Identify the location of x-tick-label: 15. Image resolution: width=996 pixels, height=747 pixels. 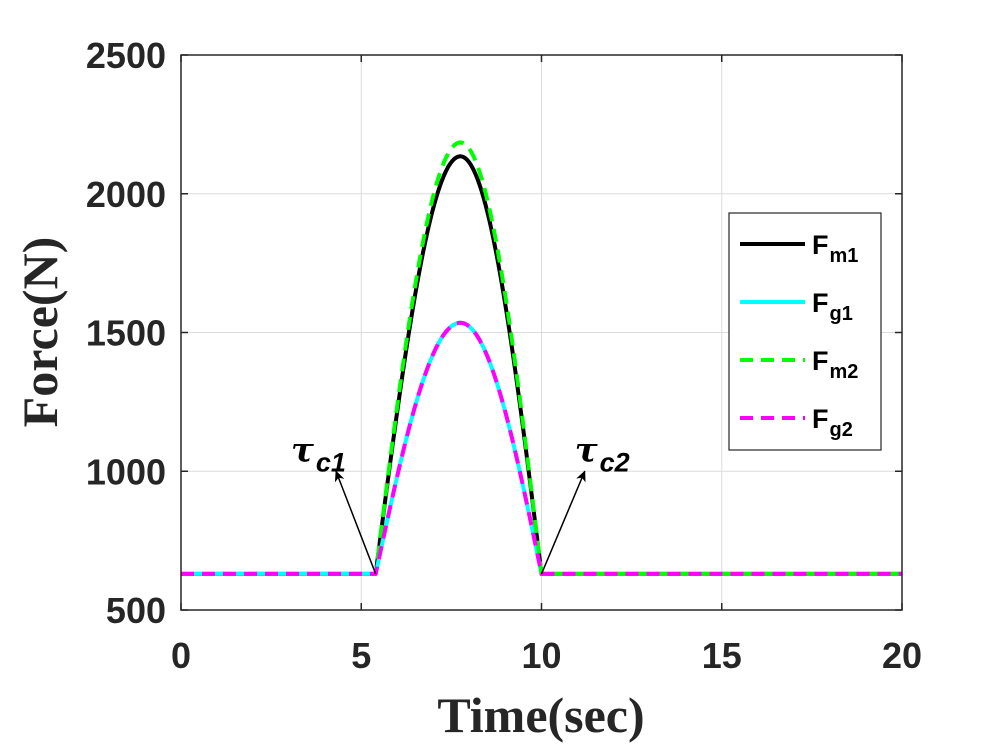
(722, 655).